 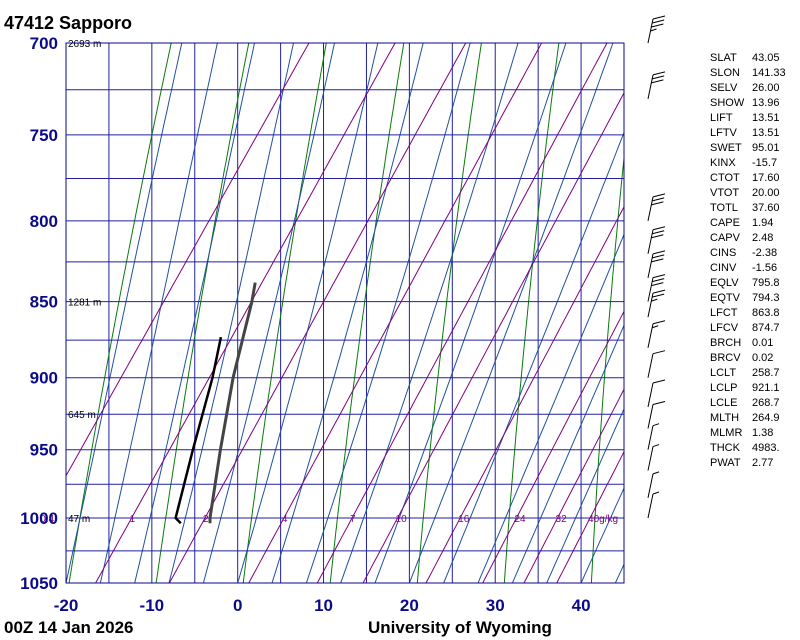 I want to click on index-name: CAPE, so click(x=725, y=223).